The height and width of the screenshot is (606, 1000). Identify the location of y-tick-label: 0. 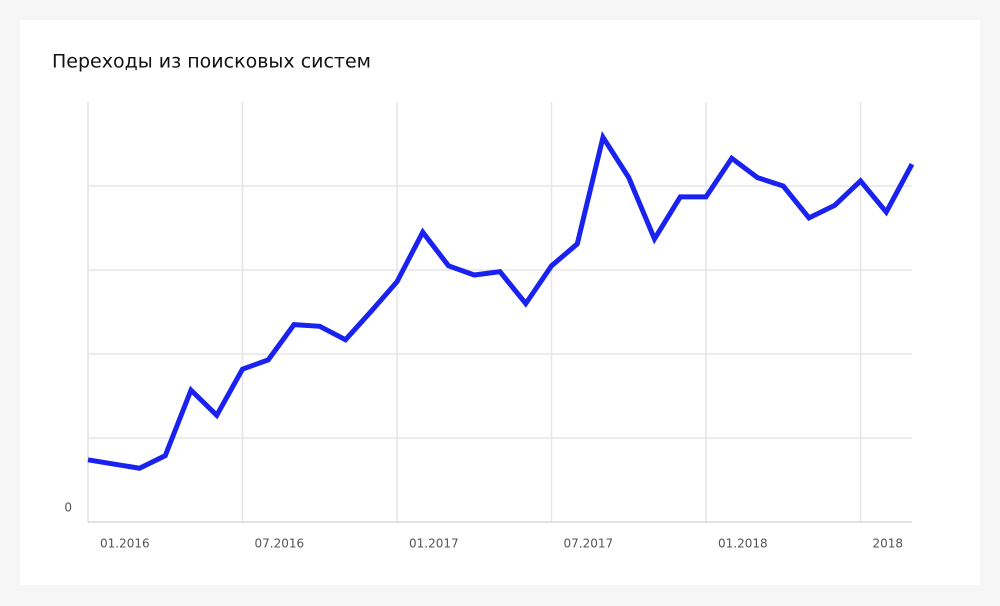
(68, 508).